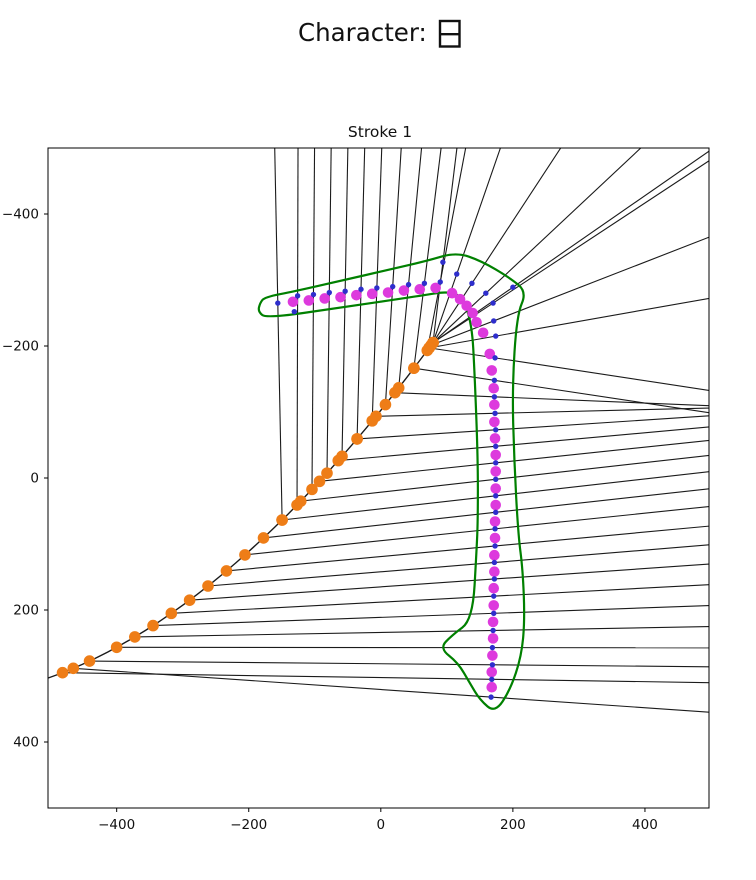 The image size is (756, 880). What do you see at coordinates (381, 825) in the screenshot?
I see `x-tick-label: 0` at bounding box center [381, 825].